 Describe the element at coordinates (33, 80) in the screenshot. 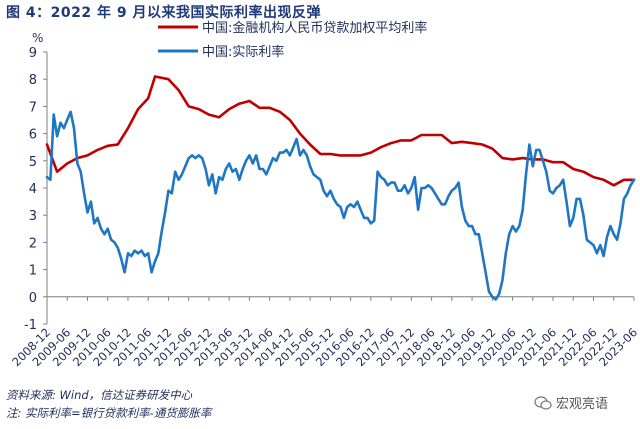

I see `y-tick-label: 8` at that location.